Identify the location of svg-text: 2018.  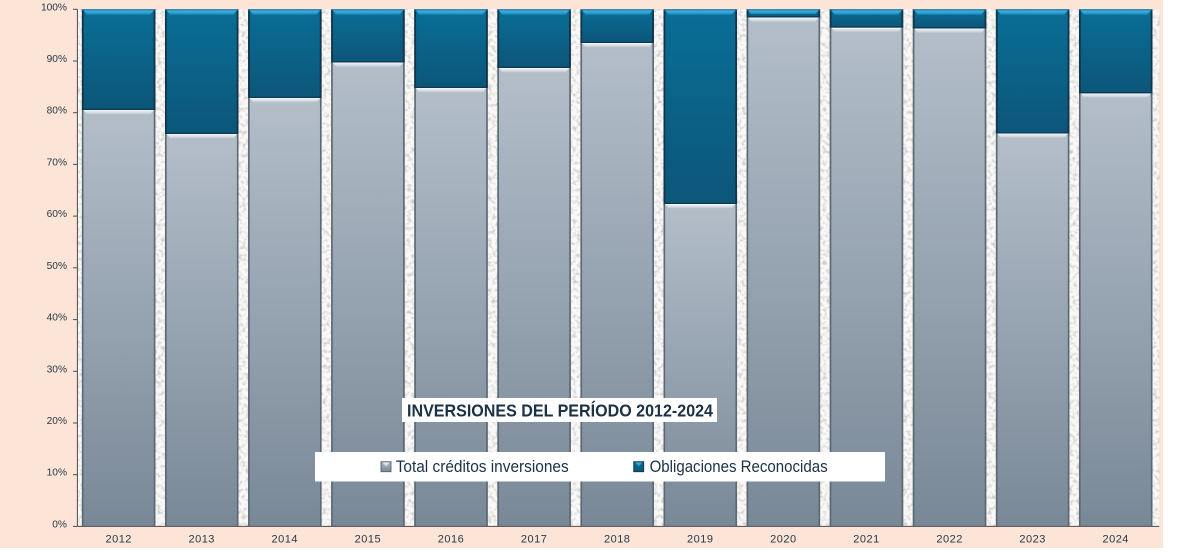
(617, 540).